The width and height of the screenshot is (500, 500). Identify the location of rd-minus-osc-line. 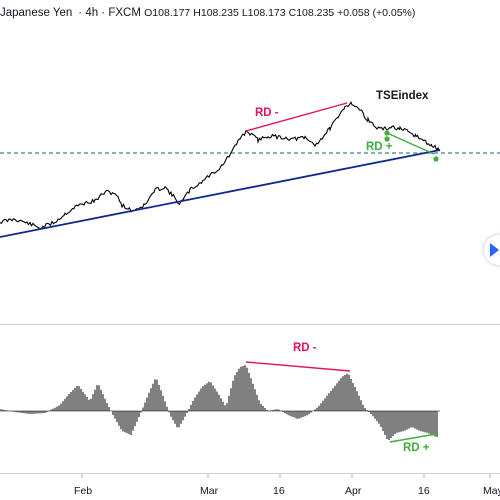
(298, 366).